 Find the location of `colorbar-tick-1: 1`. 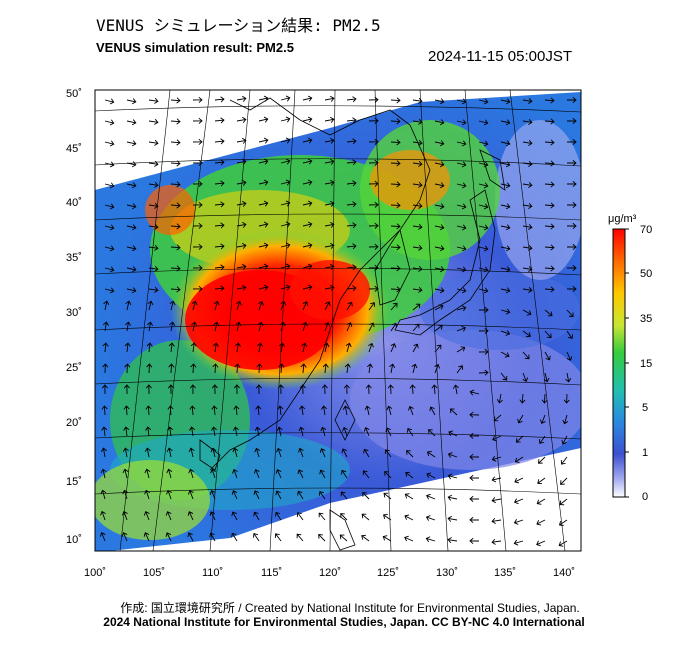

colorbar-tick-1: 1 is located at coordinates (645, 453).